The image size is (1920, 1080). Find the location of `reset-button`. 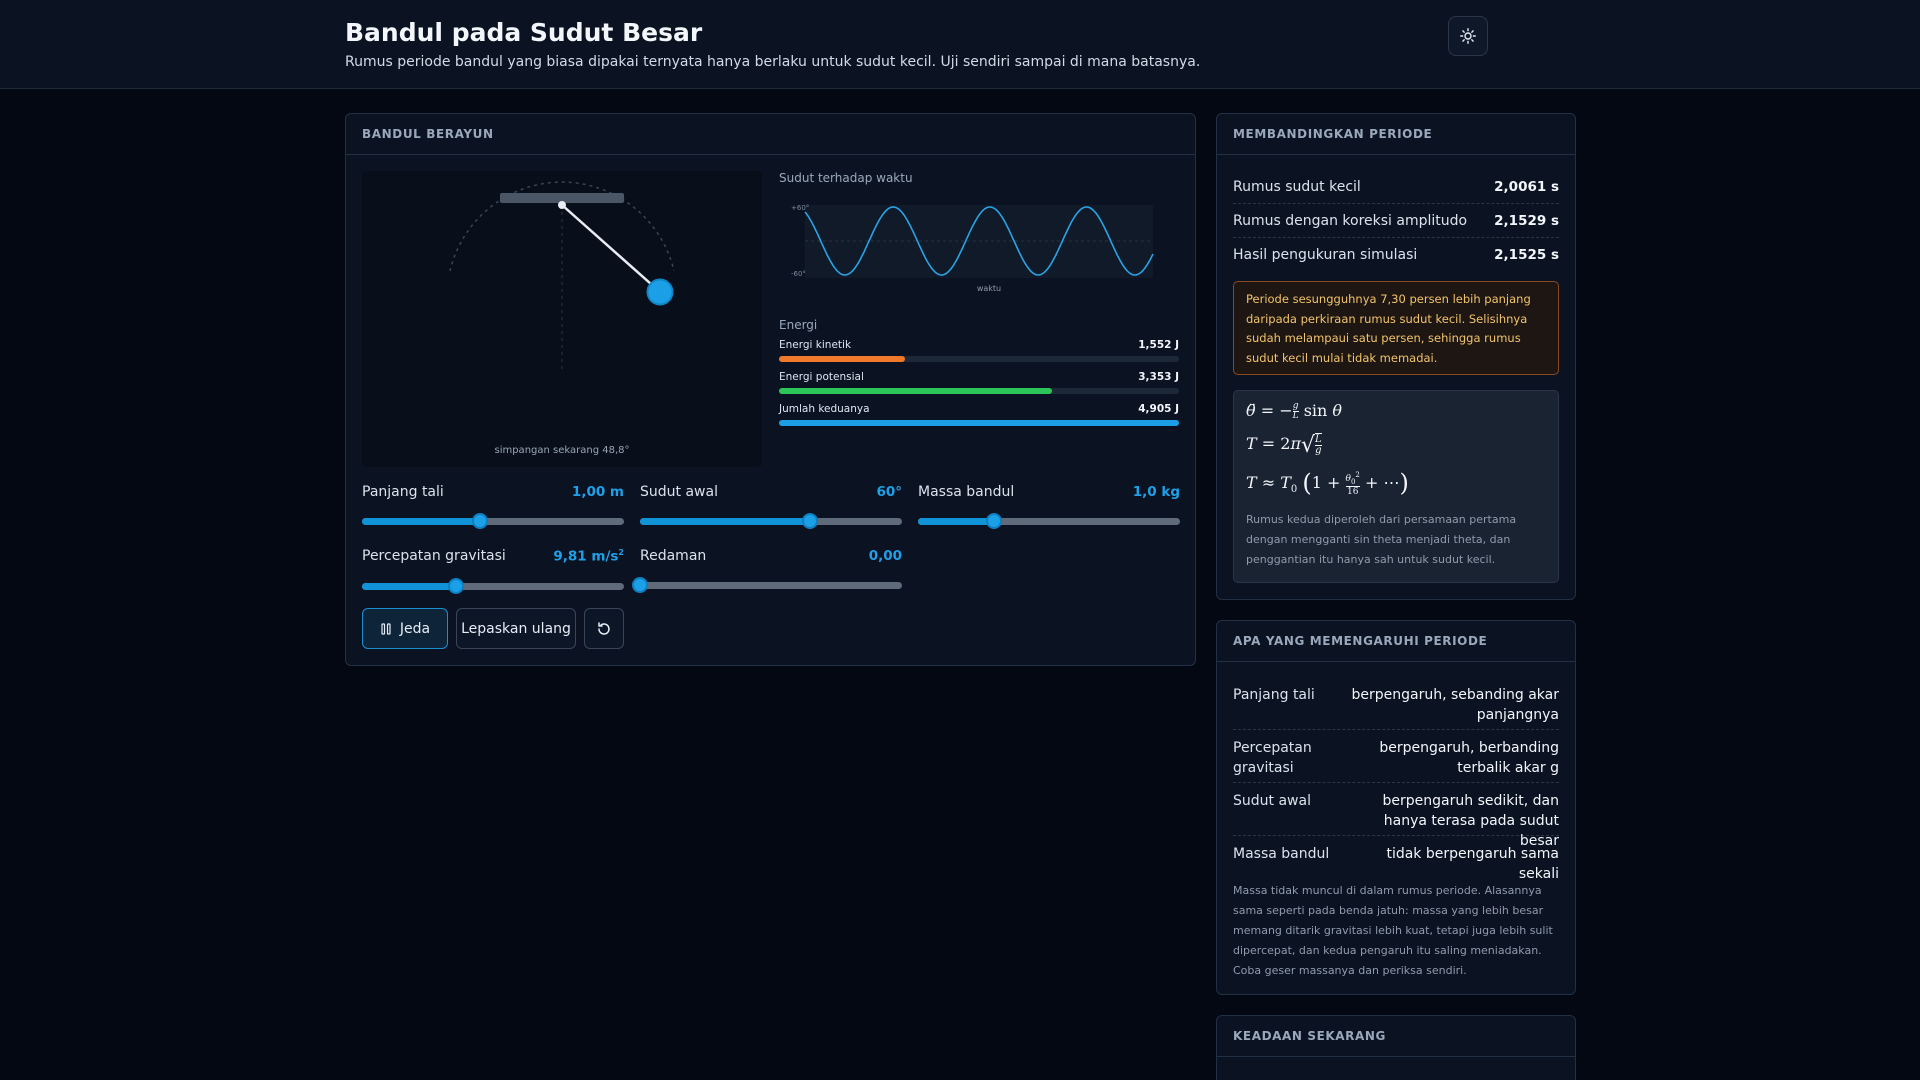

reset-button is located at coordinates (604, 628).